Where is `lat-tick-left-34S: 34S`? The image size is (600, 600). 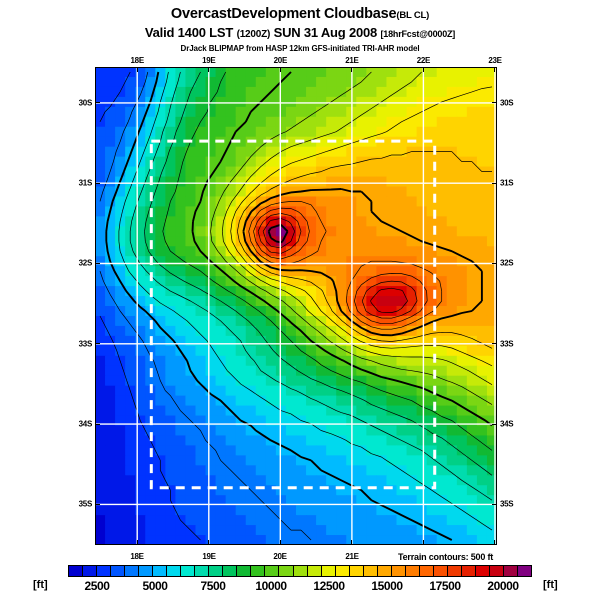 lat-tick-left-34S: 34S is located at coordinates (85, 424).